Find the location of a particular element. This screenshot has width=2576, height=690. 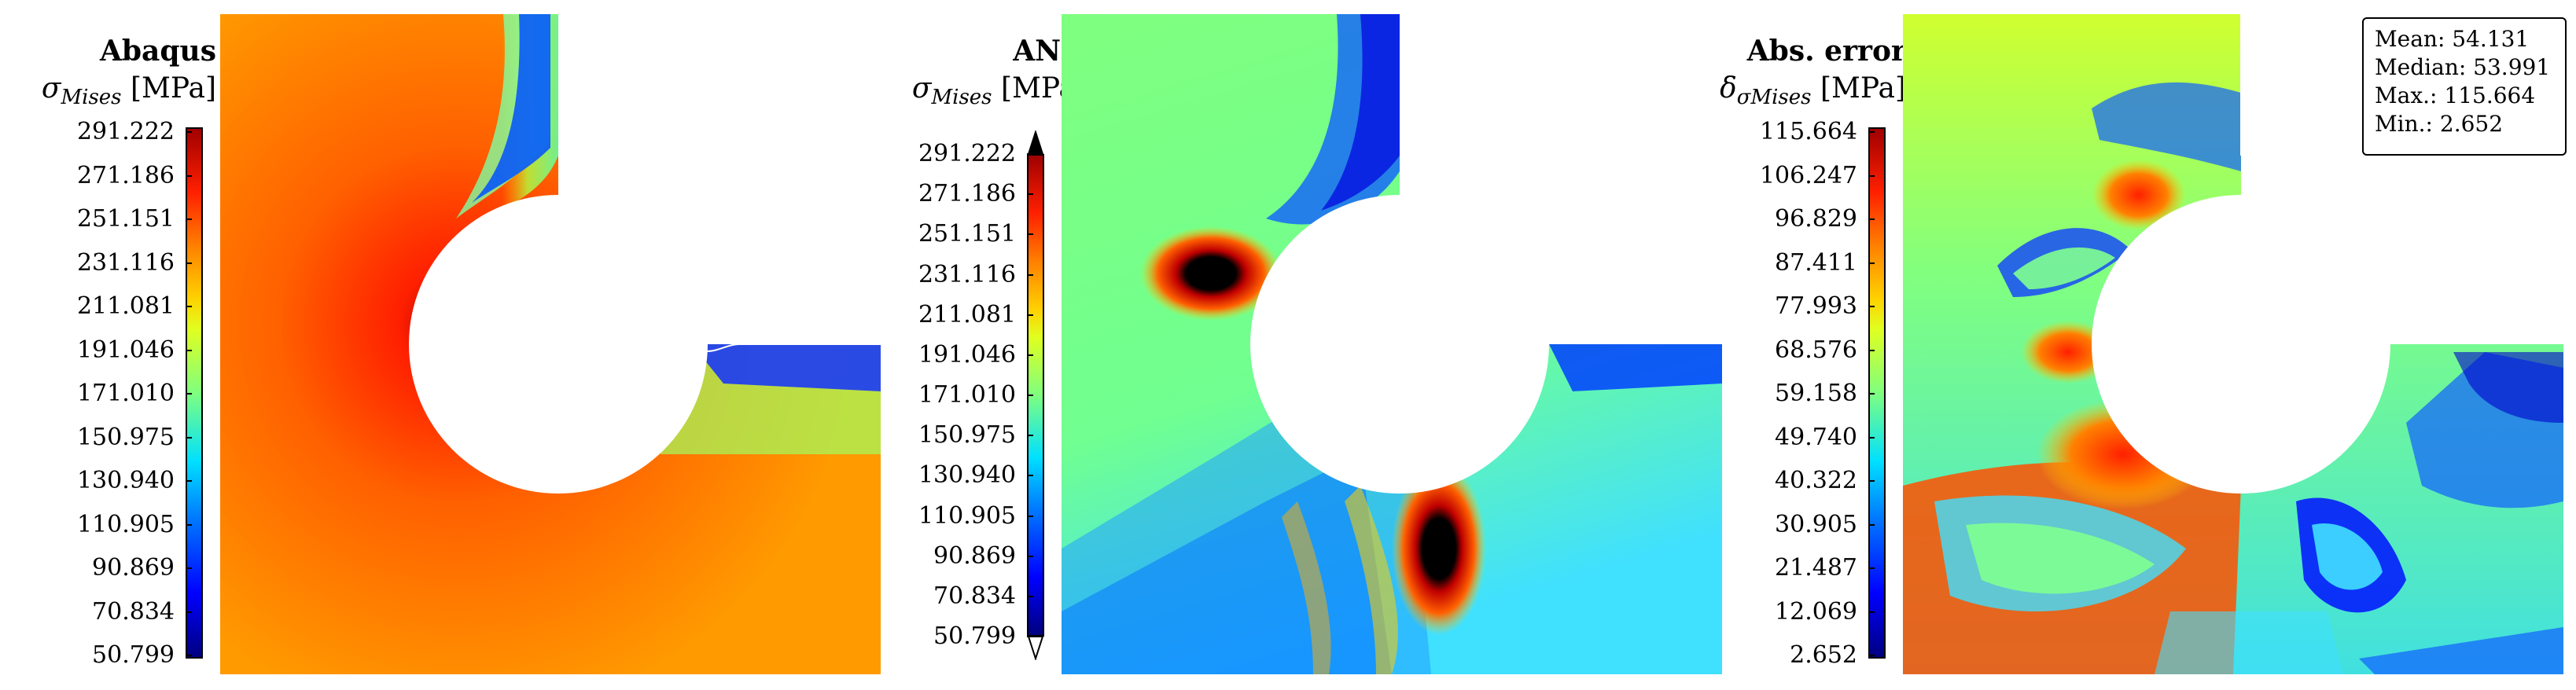

colorbar-tick-label: 40.322 is located at coordinates (1816, 480).